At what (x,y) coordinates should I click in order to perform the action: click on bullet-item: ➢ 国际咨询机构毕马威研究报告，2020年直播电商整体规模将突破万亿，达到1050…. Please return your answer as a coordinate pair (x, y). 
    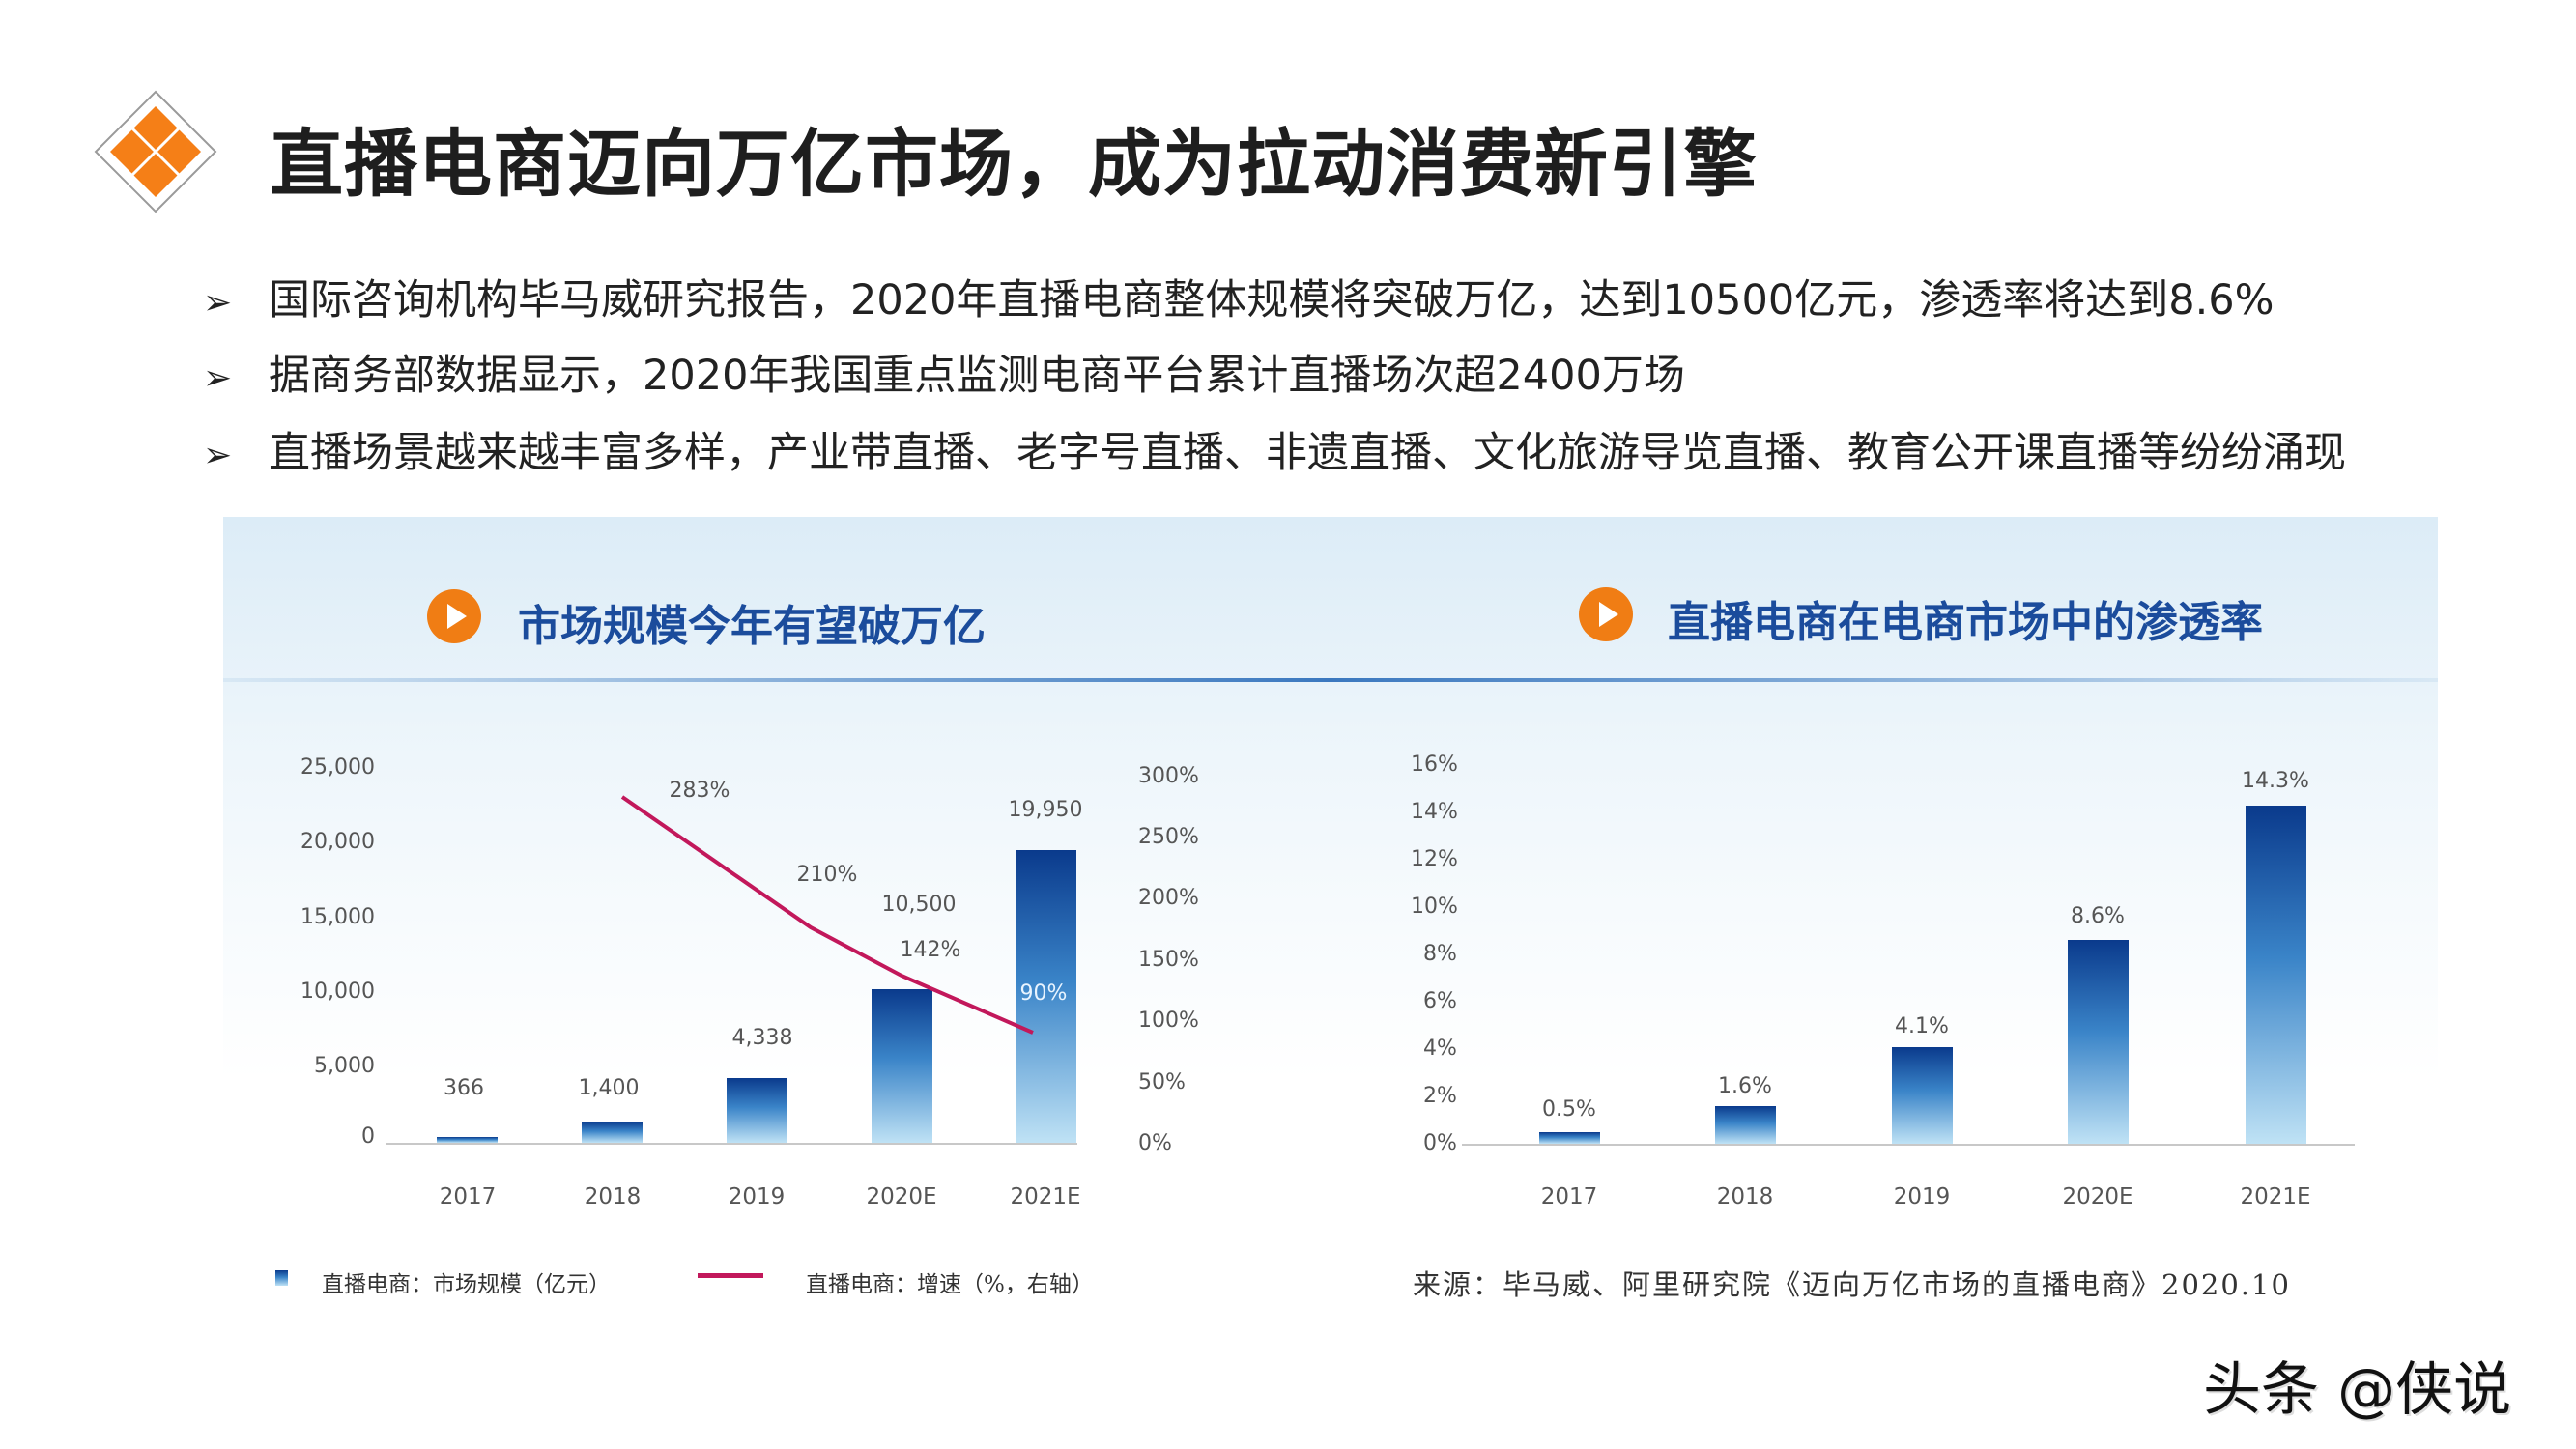
    Looking at the image, I should click on (1239, 300).